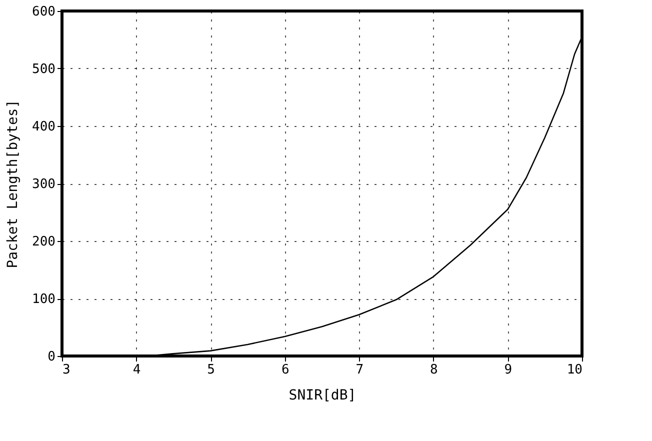 This screenshot has height=441, width=652. What do you see at coordinates (434, 370) in the screenshot?
I see `x-tick-label: 8` at bounding box center [434, 370].